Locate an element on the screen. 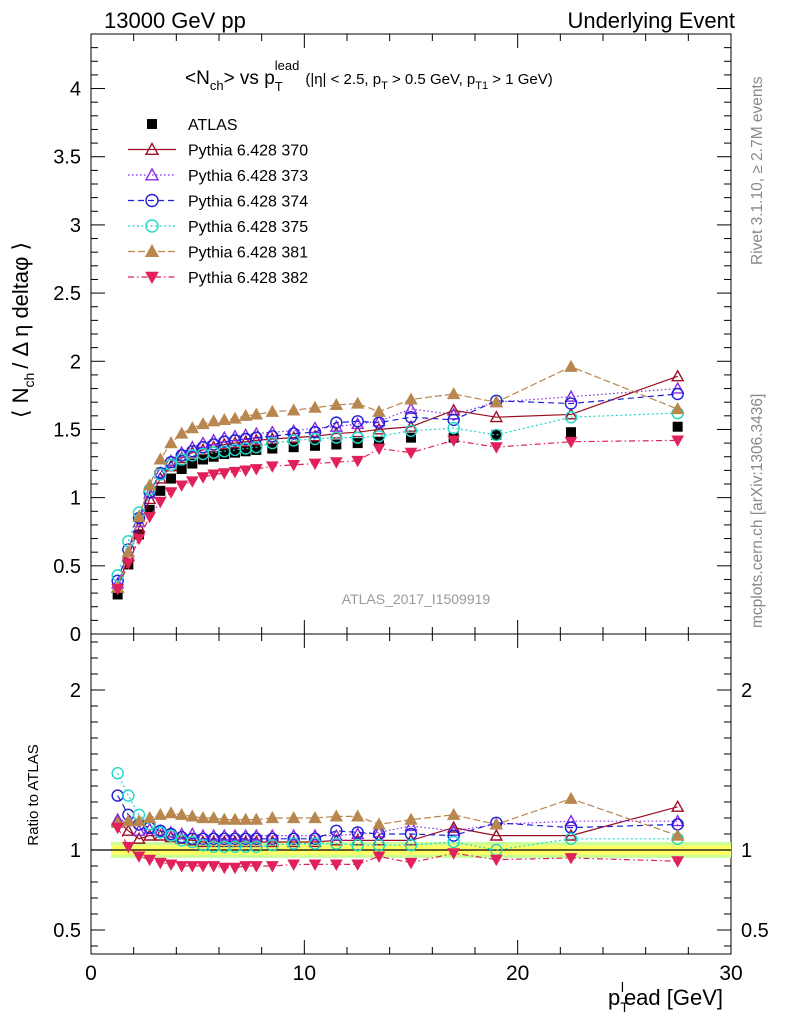  legend-marker-p381 is located at coordinates (152, 250).